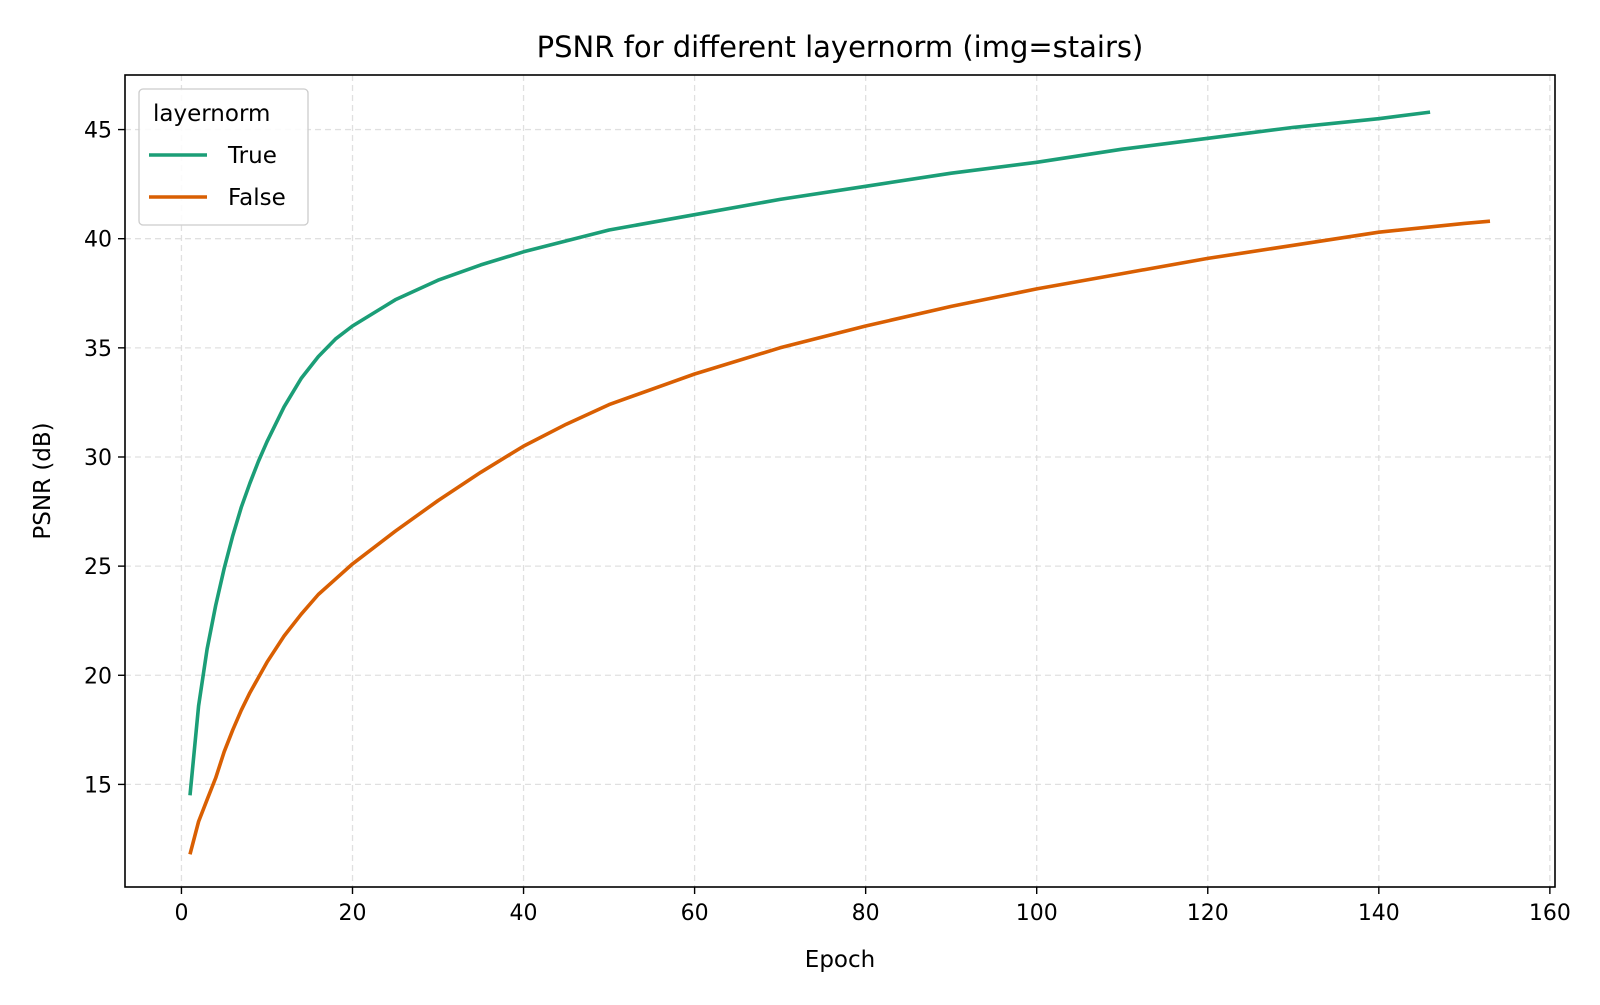 The width and height of the screenshot is (1600, 1005). What do you see at coordinates (98, 567) in the screenshot?
I see `y-tick-label: 25` at bounding box center [98, 567].